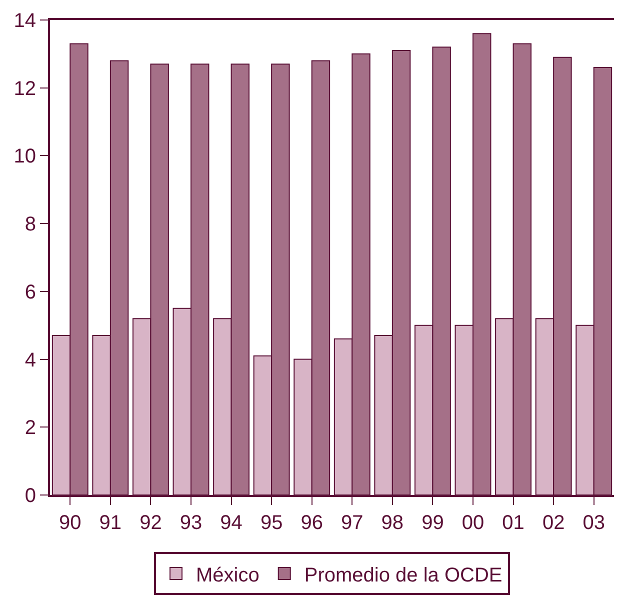  I want to click on x-tick-label: 01, so click(513, 523).